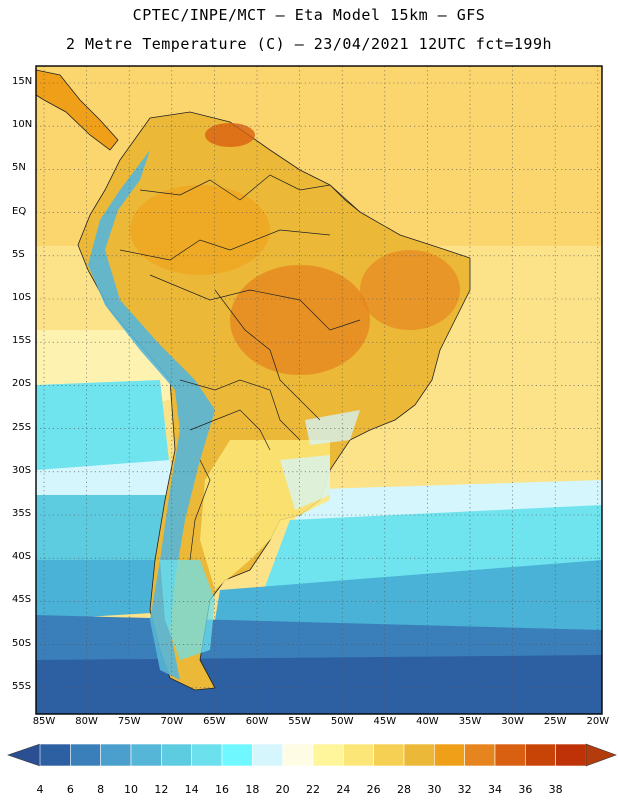 This screenshot has width=618, height=800. What do you see at coordinates (40, 789) in the screenshot?
I see `colorbar-label: 4` at bounding box center [40, 789].